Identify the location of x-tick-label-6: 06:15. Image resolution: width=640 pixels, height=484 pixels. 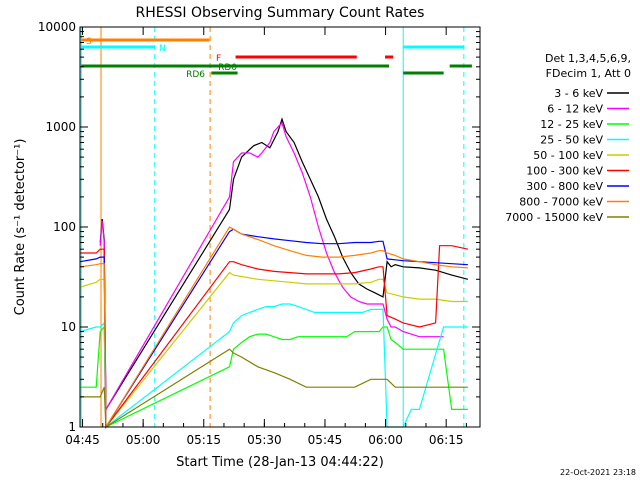
(446, 440).